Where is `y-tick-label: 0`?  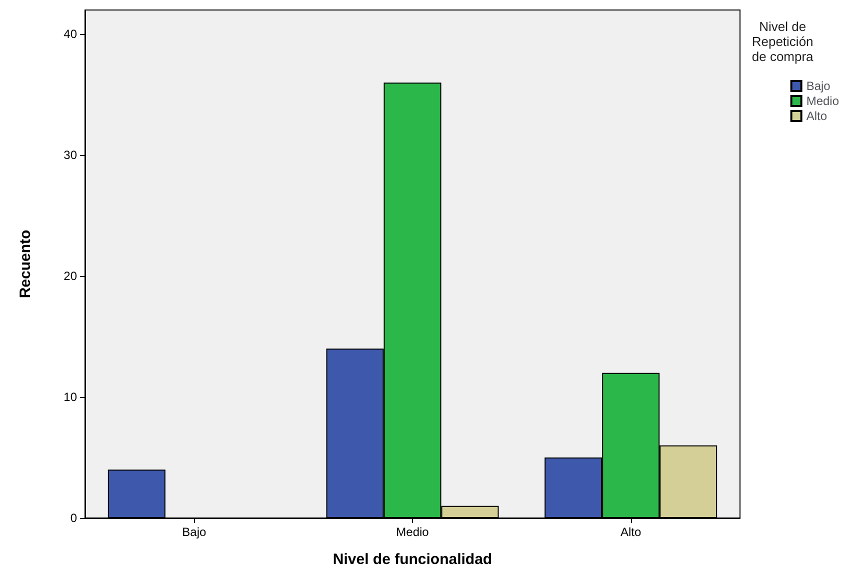
y-tick-label: 0 is located at coordinates (74, 518).